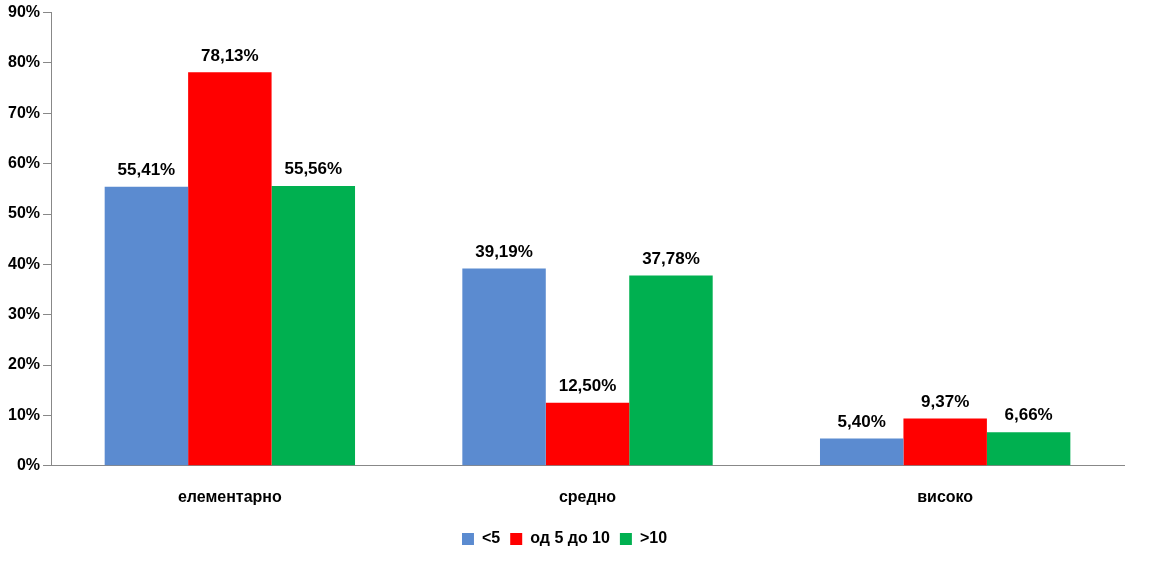 The width and height of the screenshot is (1149, 567). Describe the element at coordinates (861, 421) in the screenshot. I see `data-label: 5,40%` at that location.